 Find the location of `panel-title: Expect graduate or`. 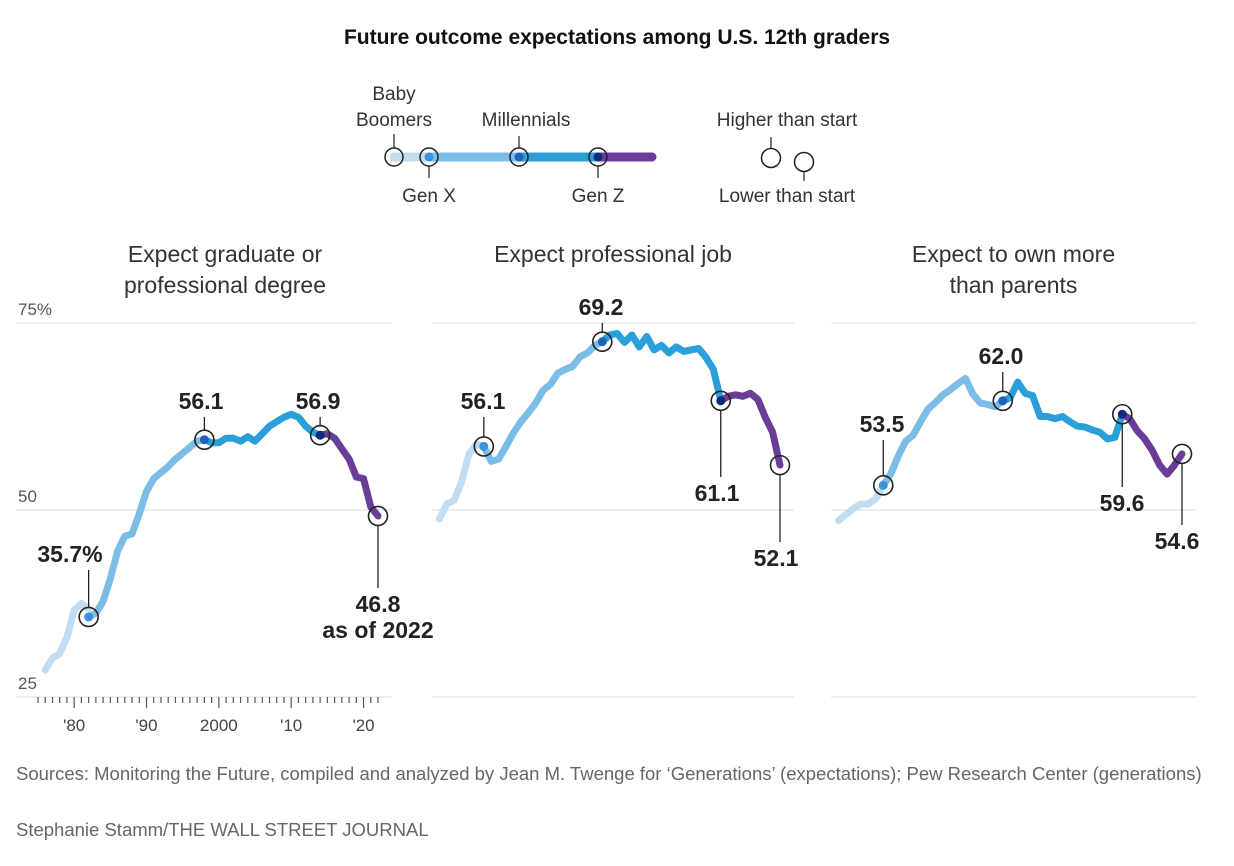

panel-title: Expect graduate or is located at coordinates (225, 254).